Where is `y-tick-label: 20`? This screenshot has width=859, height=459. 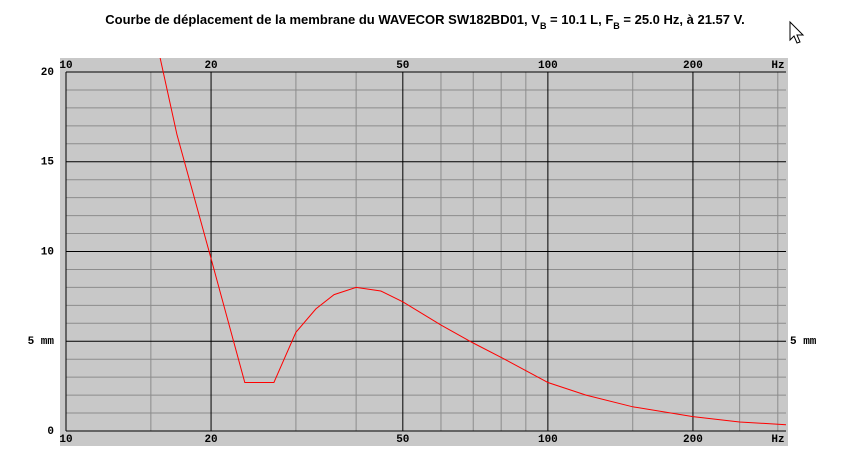
y-tick-label: 20 is located at coordinates (47, 73).